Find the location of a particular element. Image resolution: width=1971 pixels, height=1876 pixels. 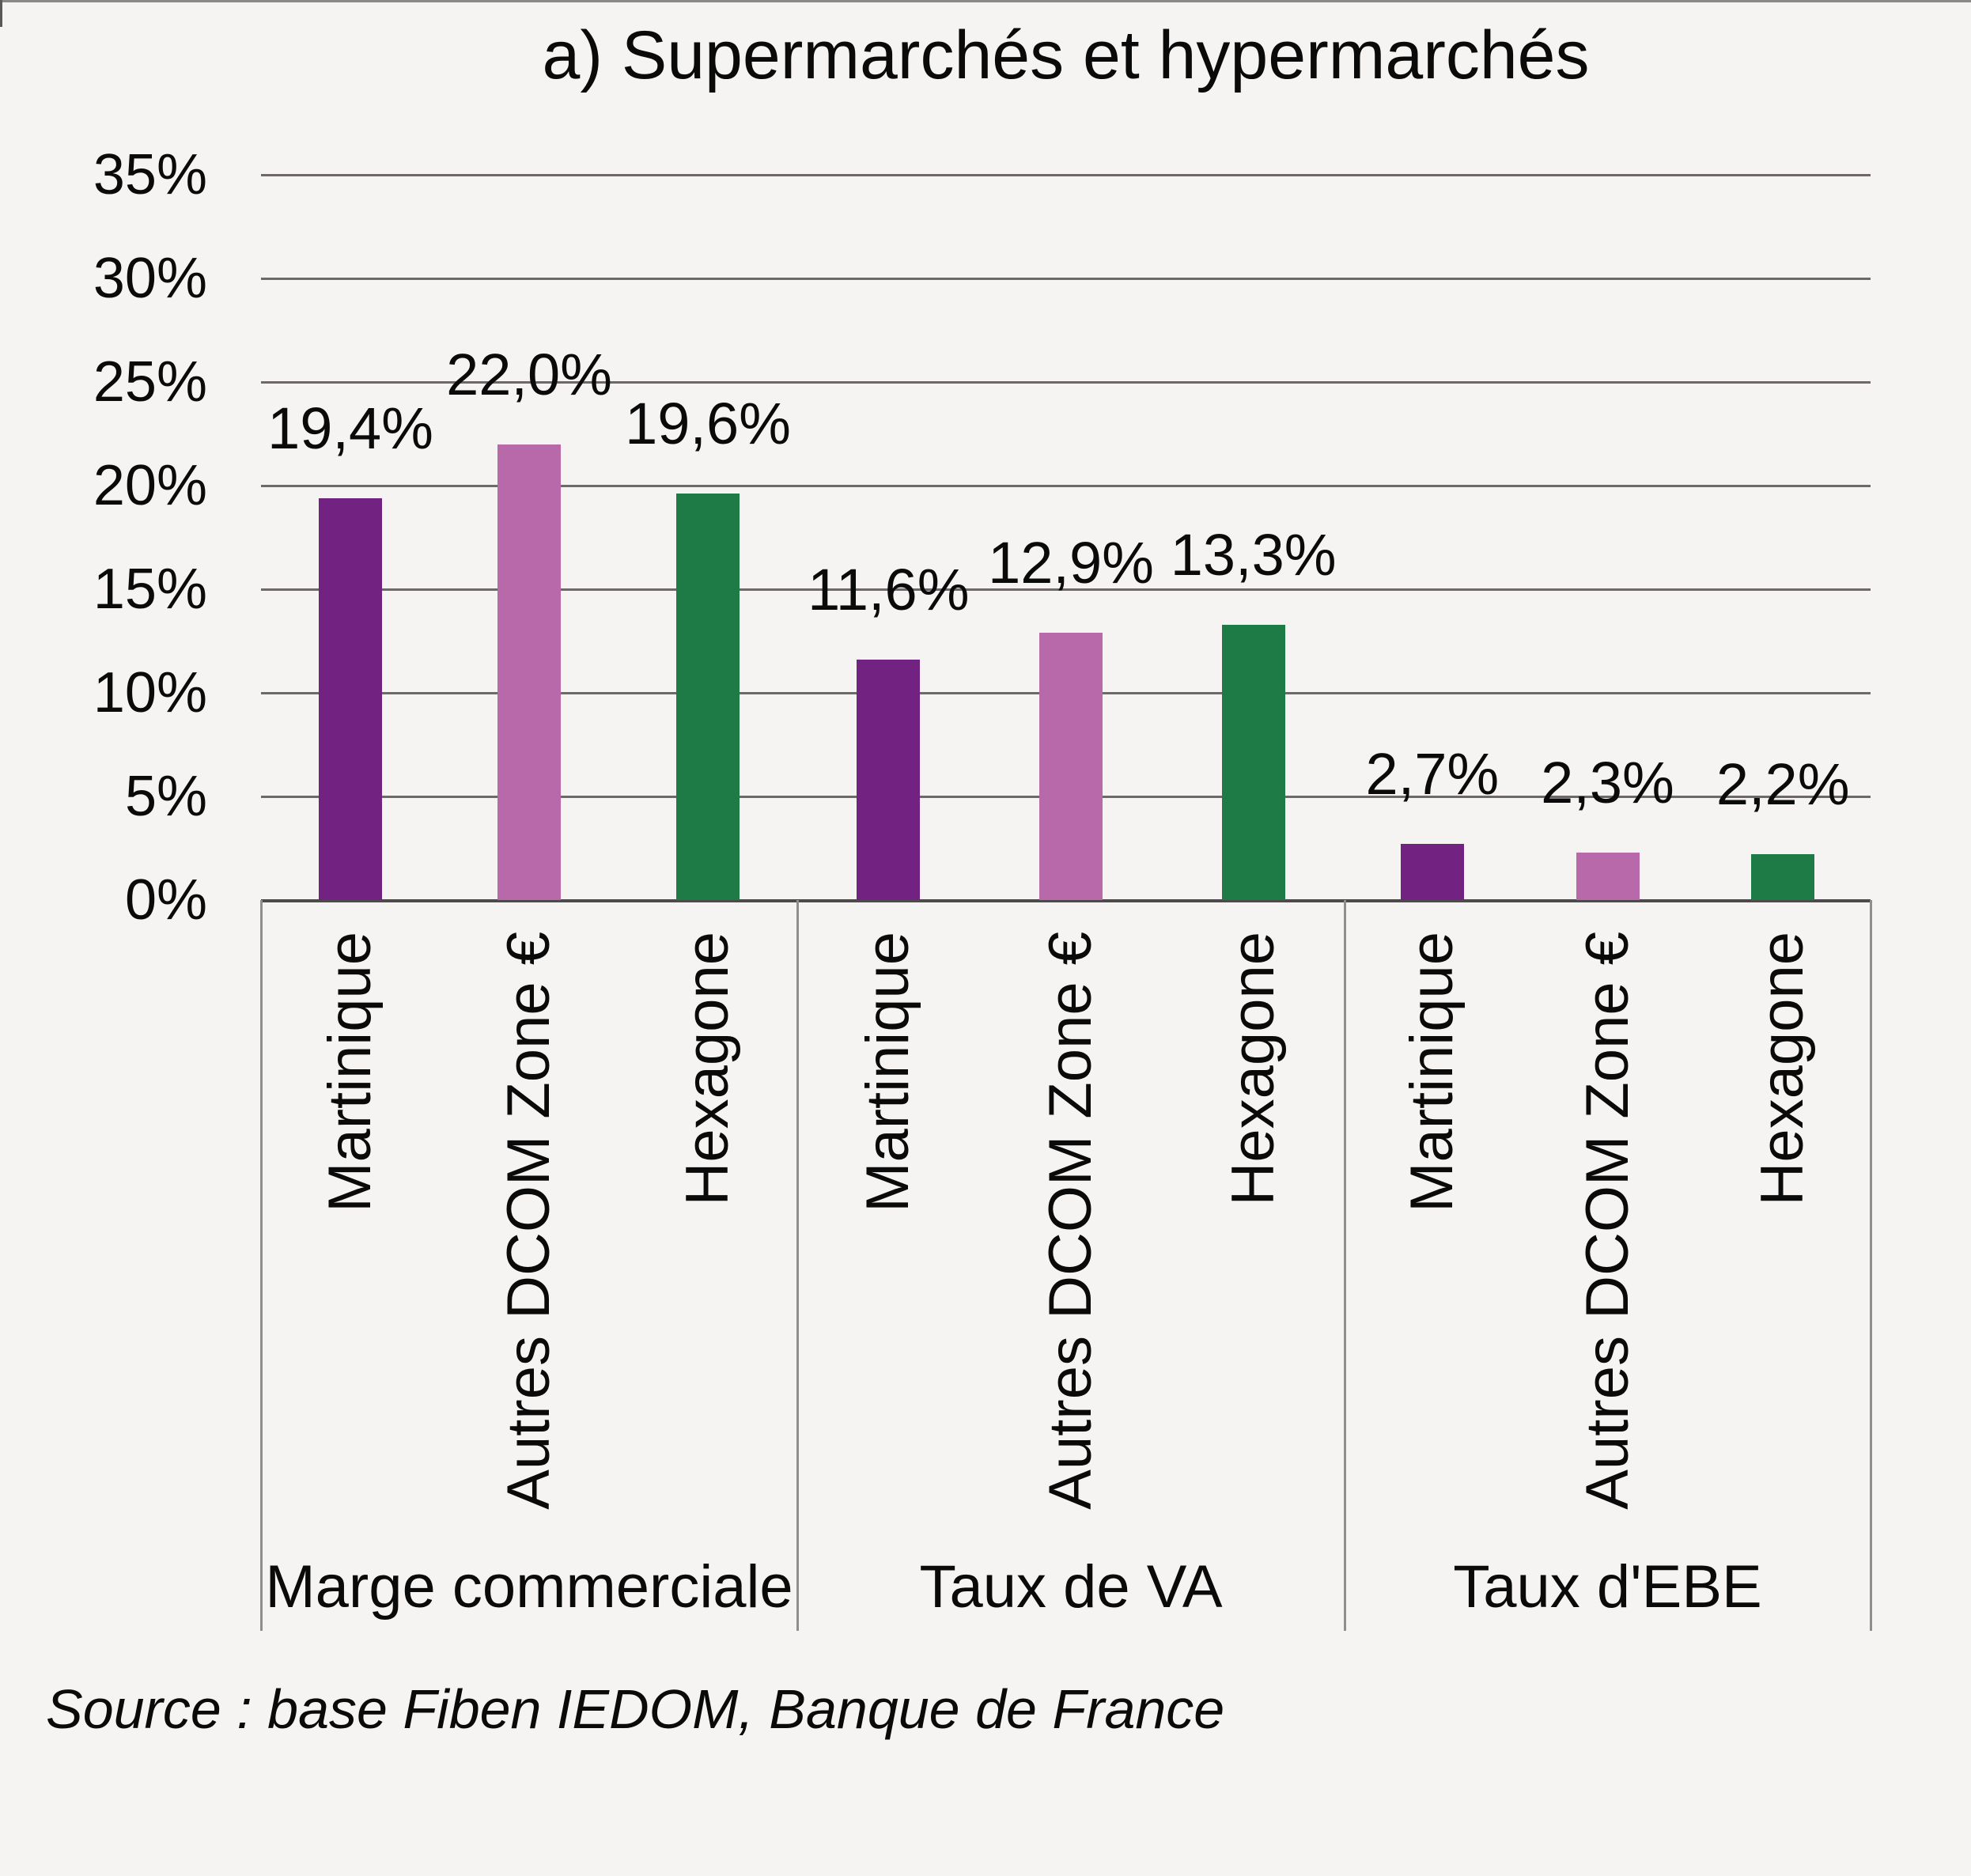

value-label-hexagone-marge-commerciale: 19,6% is located at coordinates (708, 424).